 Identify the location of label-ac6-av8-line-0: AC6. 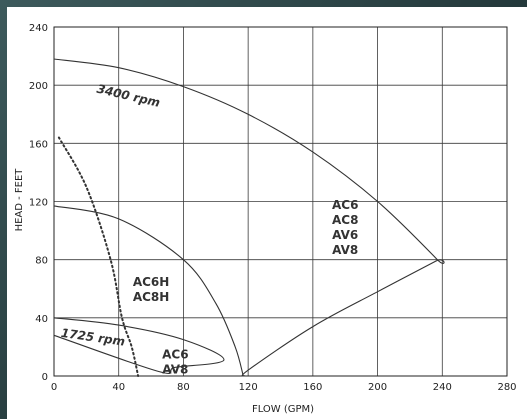
(175, 355).